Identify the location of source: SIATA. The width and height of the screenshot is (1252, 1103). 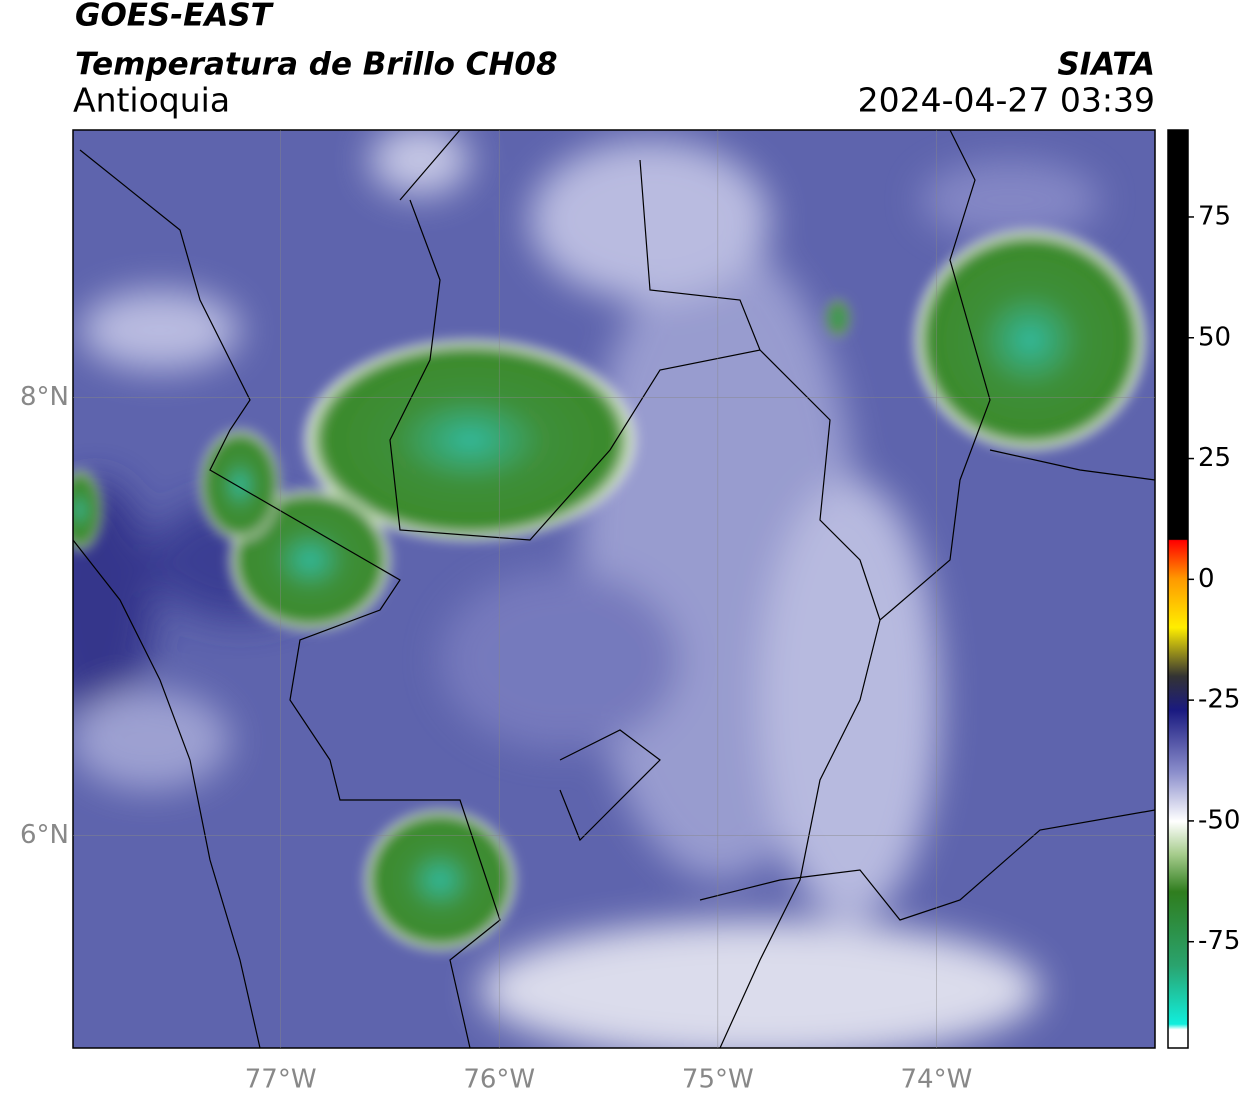
(1106, 65).